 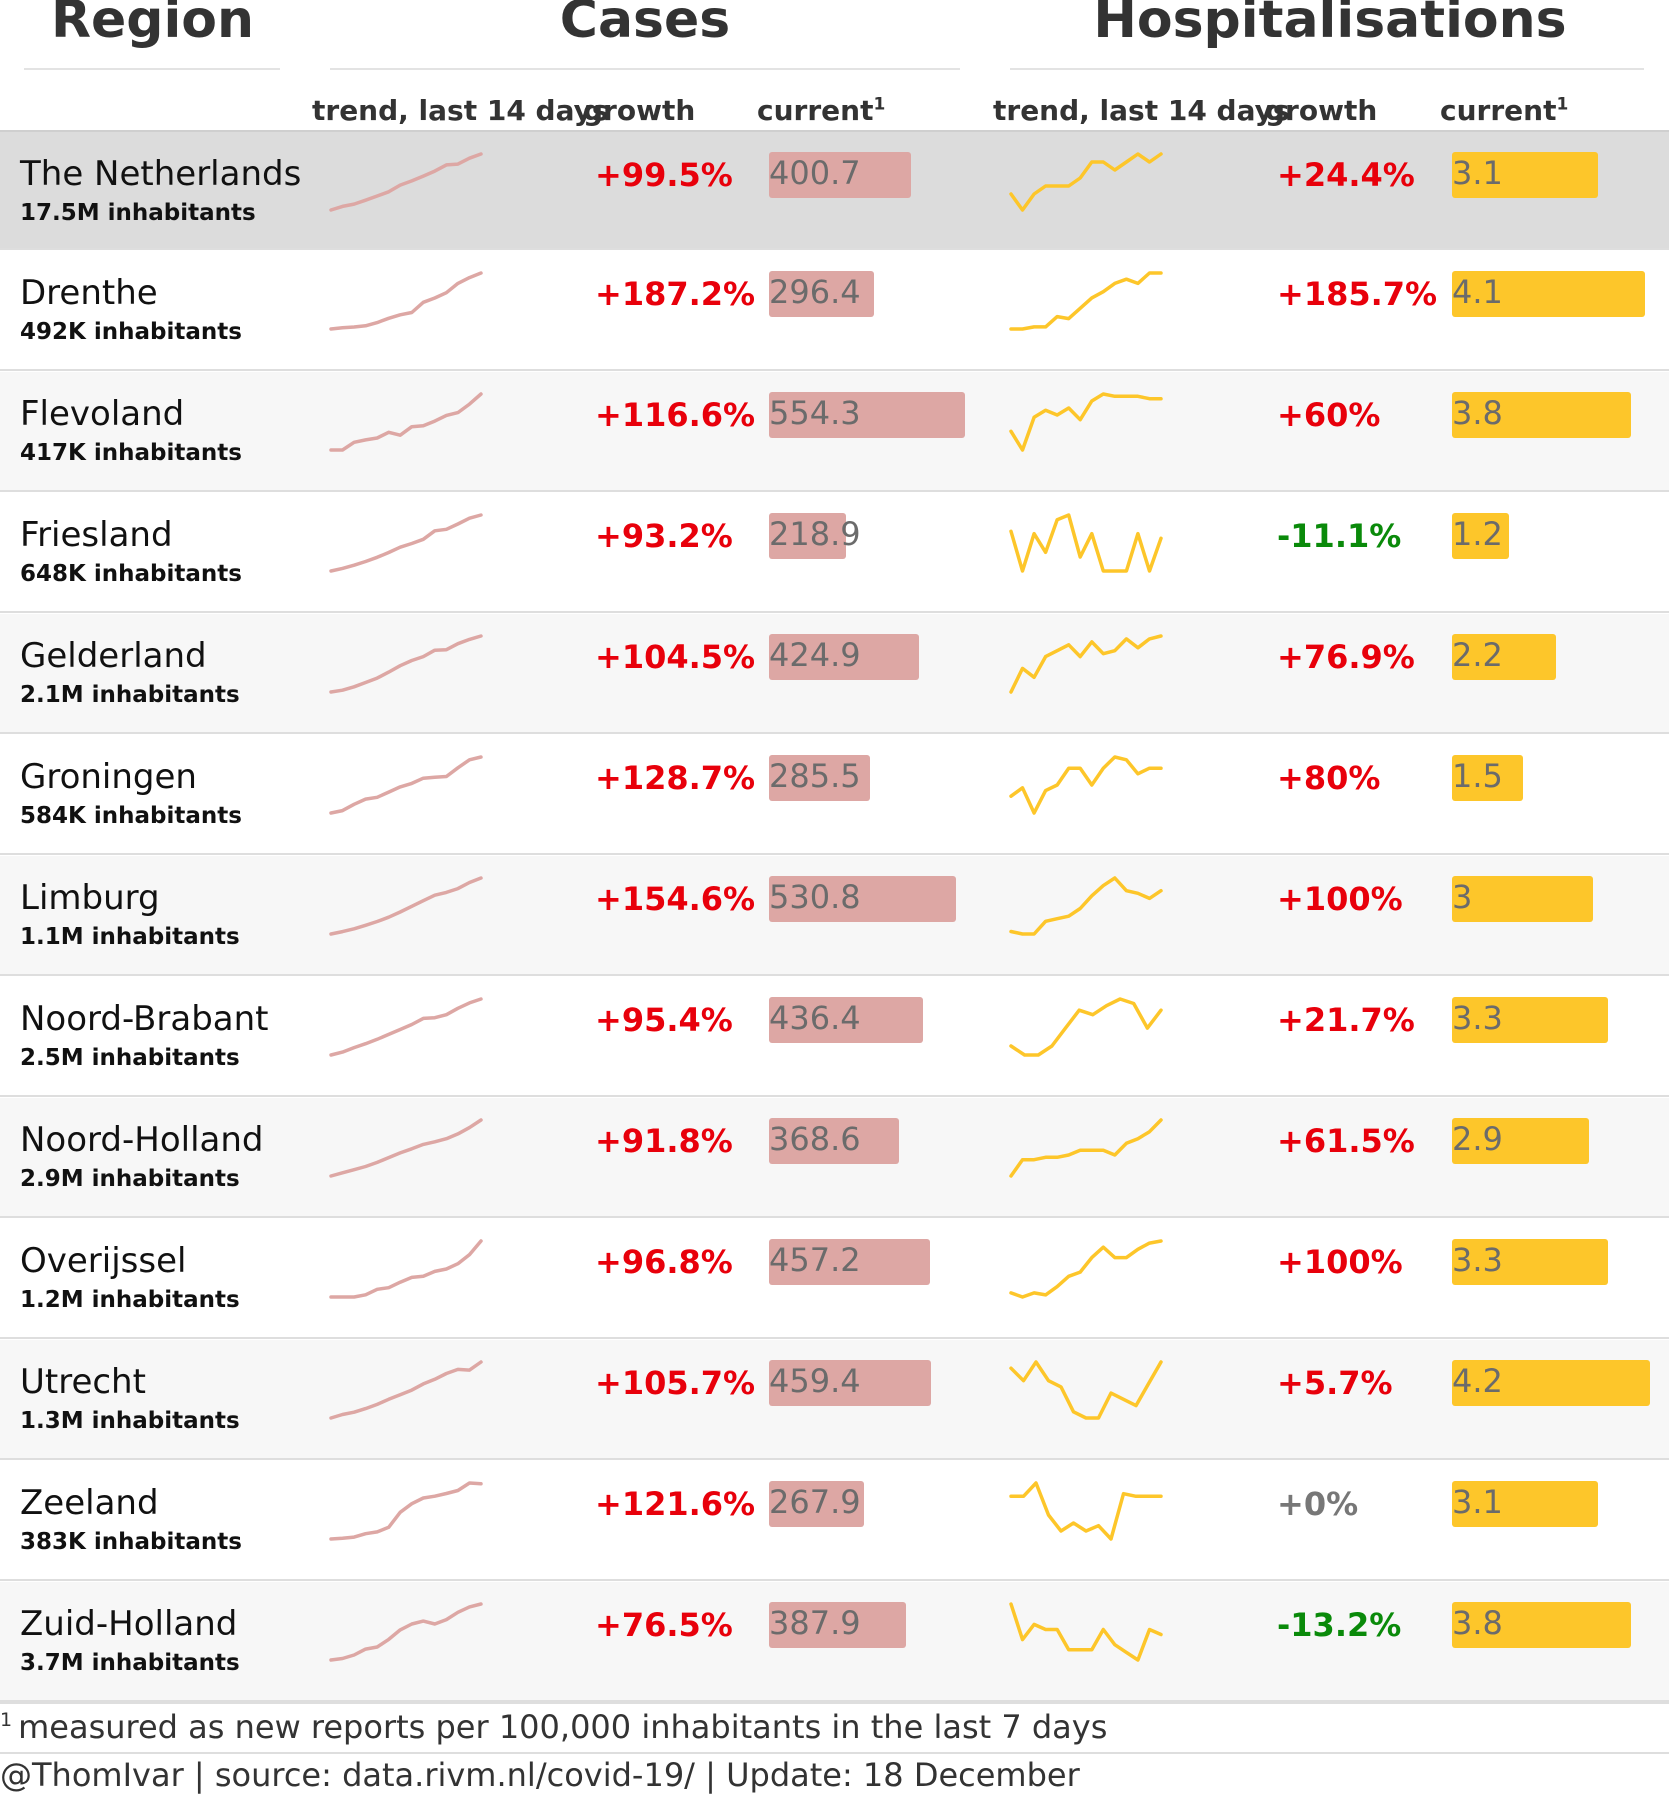 I want to click on hosp-growth: -11.1%, so click(x=1339, y=536).